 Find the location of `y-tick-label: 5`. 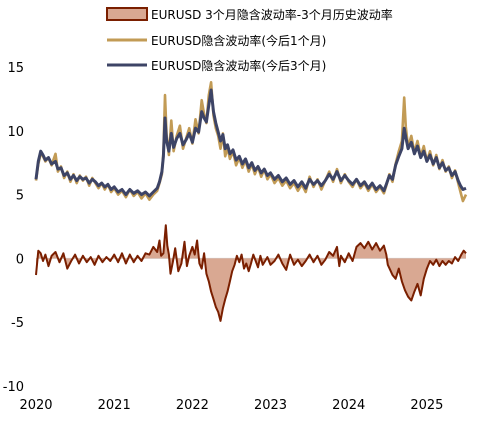

y-tick-label: 5 is located at coordinates (20, 196).